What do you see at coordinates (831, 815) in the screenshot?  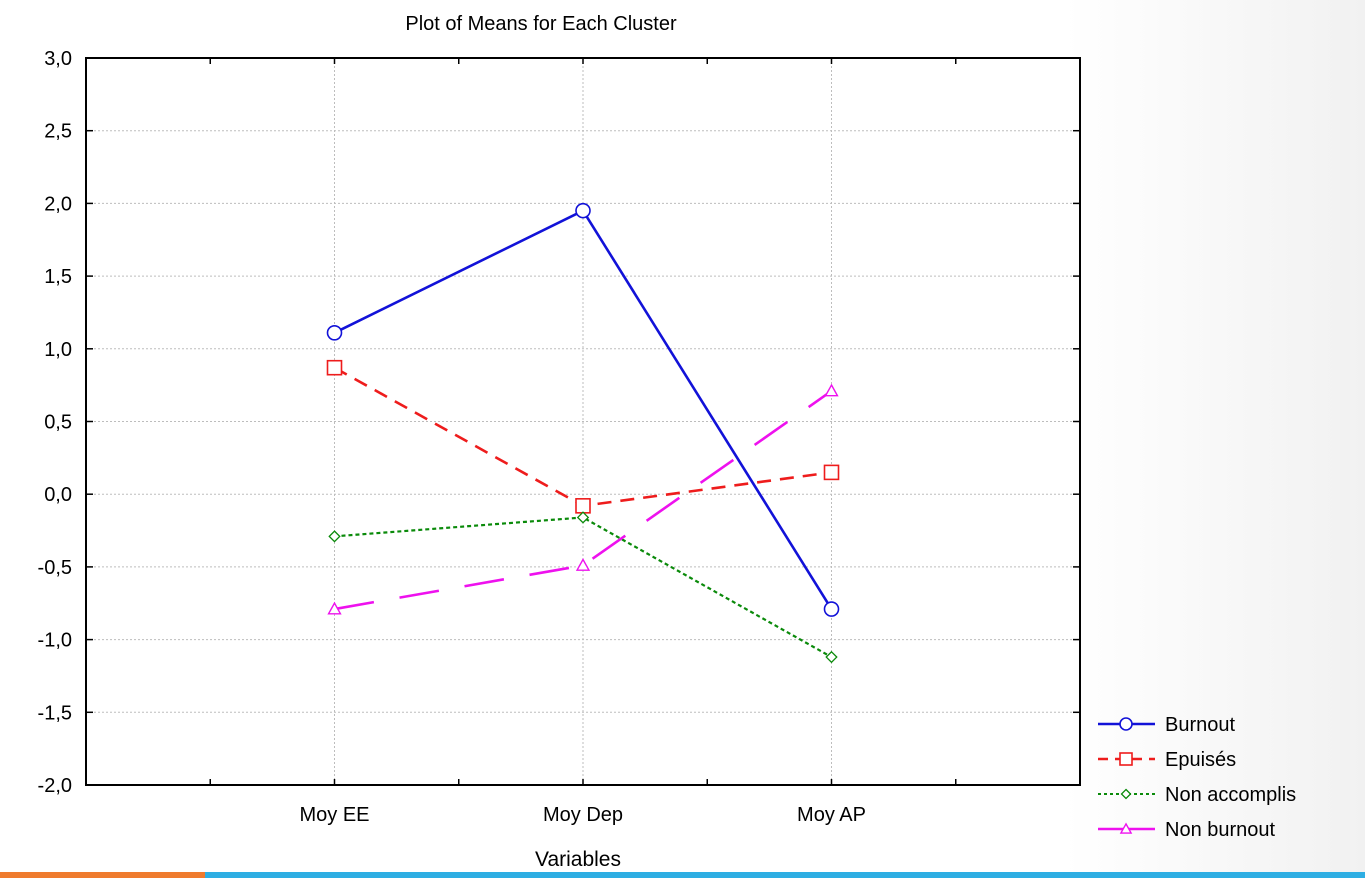 I see `x-tick-label: Moy AP` at bounding box center [831, 815].